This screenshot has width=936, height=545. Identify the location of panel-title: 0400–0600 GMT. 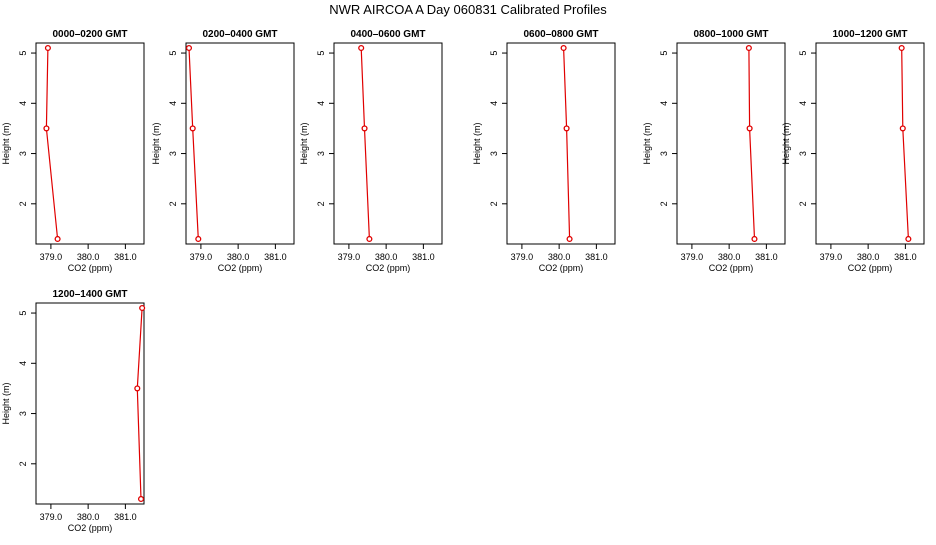
(387, 34).